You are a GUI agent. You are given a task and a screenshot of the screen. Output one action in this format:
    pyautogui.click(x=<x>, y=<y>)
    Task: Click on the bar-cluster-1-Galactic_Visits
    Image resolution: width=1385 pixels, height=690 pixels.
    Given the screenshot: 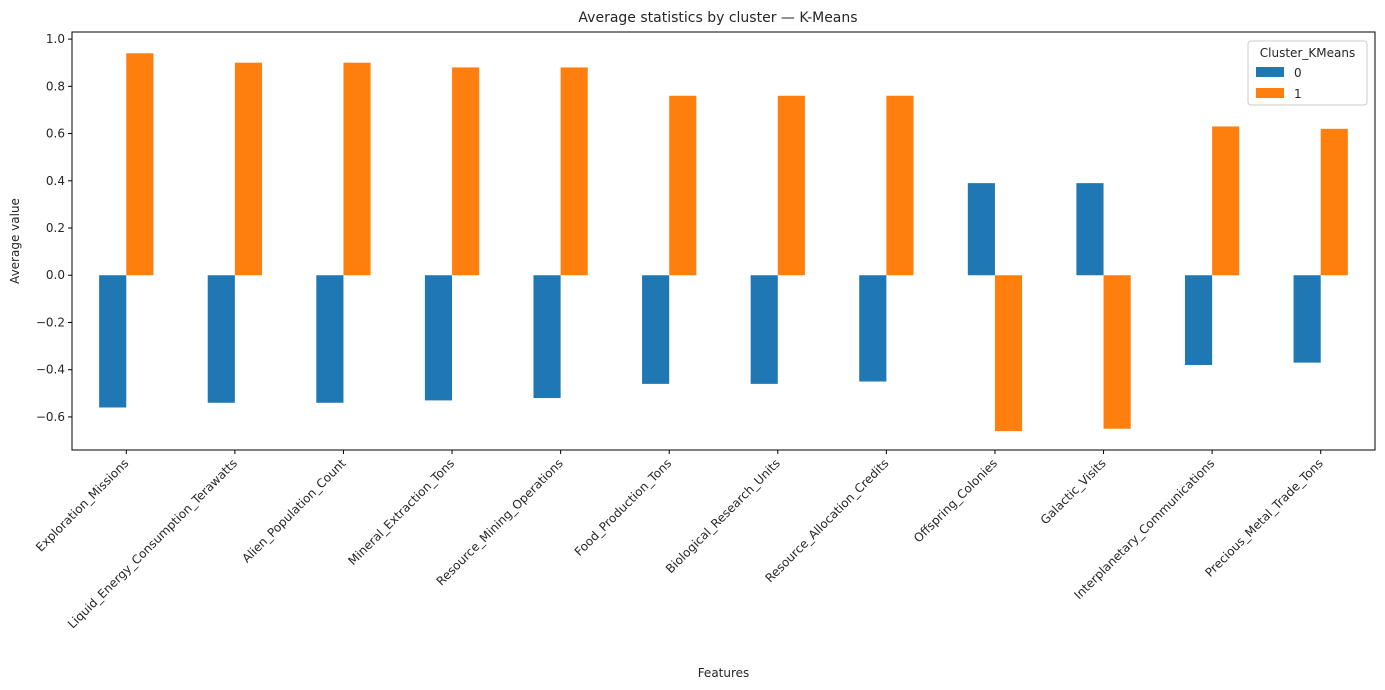 What is the action you would take?
    pyautogui.click(x=1117, y=352)
    